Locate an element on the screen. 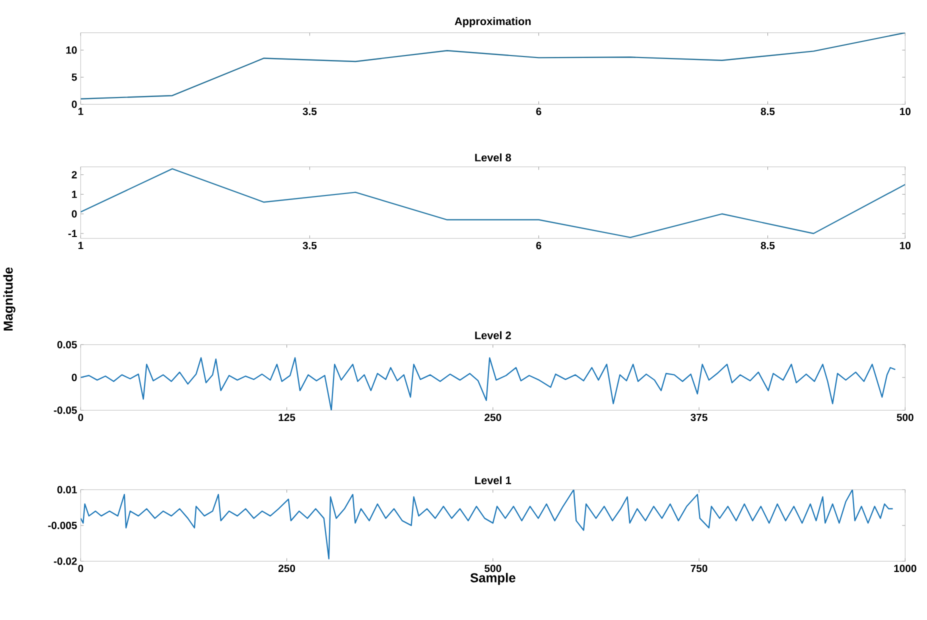 This screenshot has height=620, width=927. y-tick-label: -0.05 is located at coordinates (65, 410).